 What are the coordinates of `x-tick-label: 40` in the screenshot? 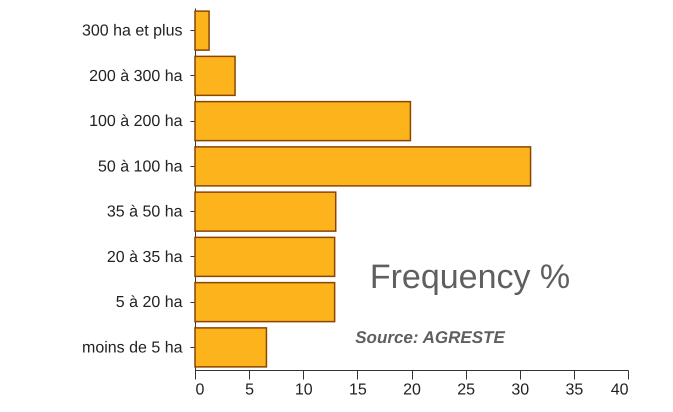 It's located at (619, 390).